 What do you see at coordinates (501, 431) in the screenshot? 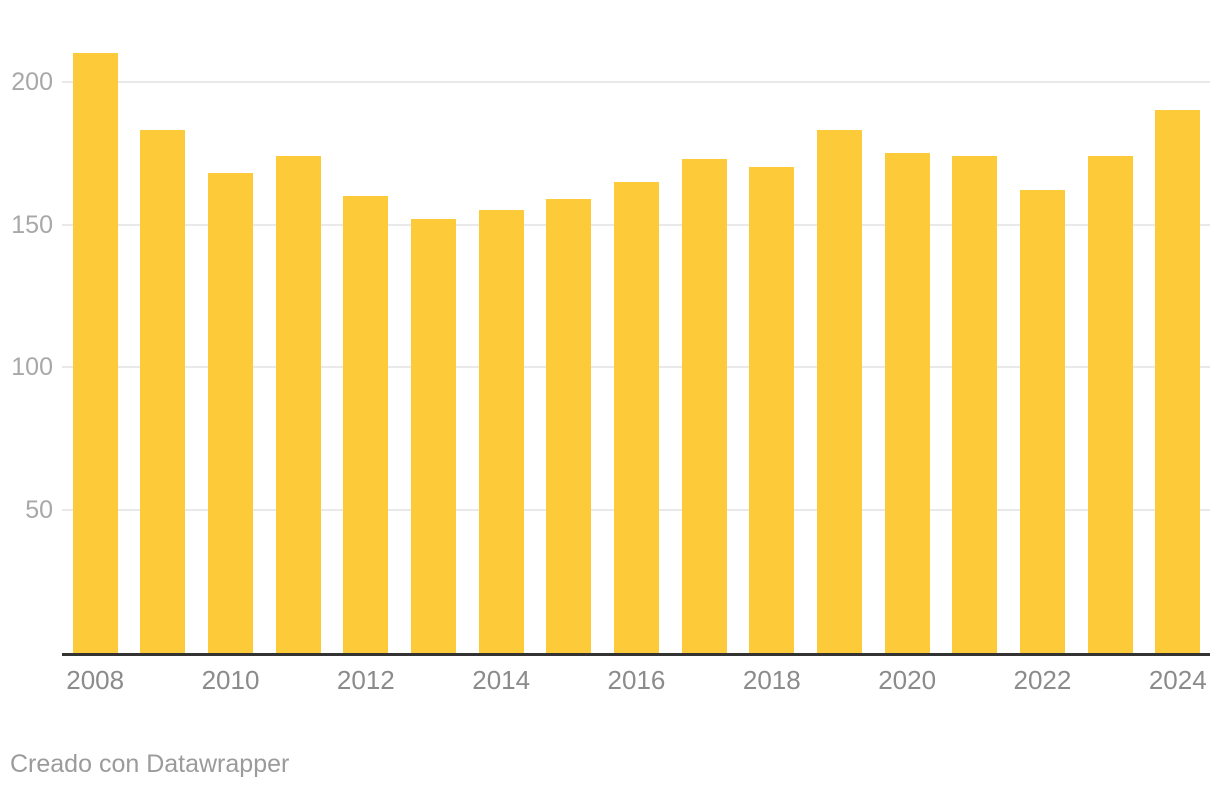
I see `bar-2014` at bounding box center [501, 431].